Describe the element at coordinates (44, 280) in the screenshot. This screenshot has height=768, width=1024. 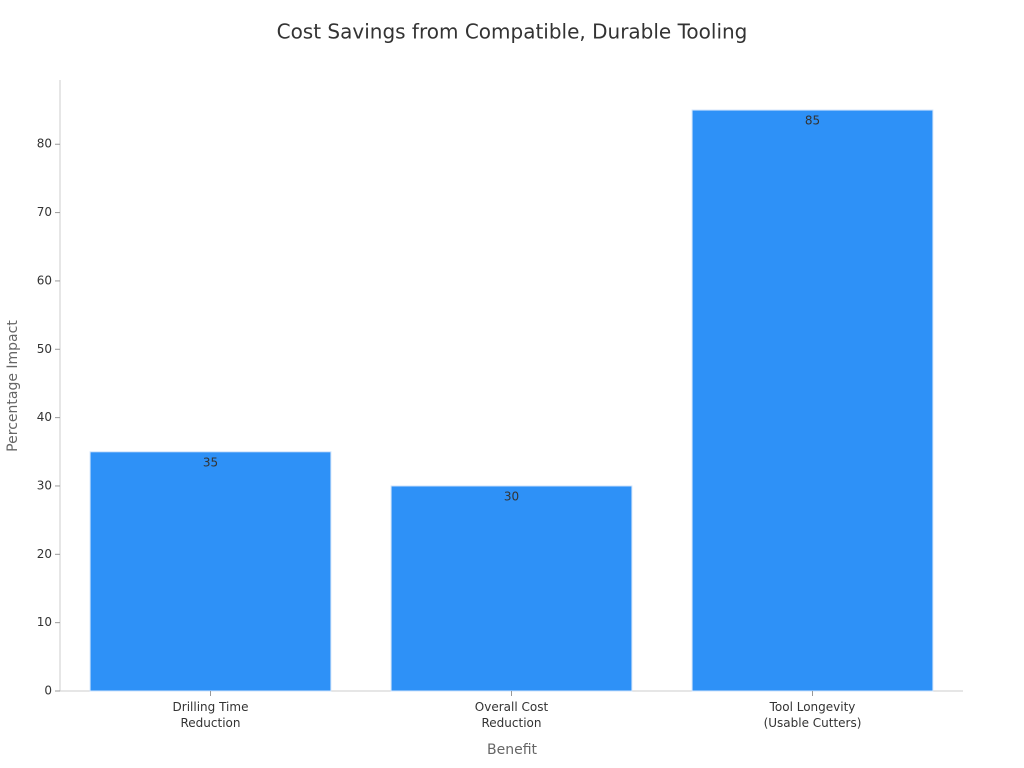
I see `y-tick-label: 60` at that location.